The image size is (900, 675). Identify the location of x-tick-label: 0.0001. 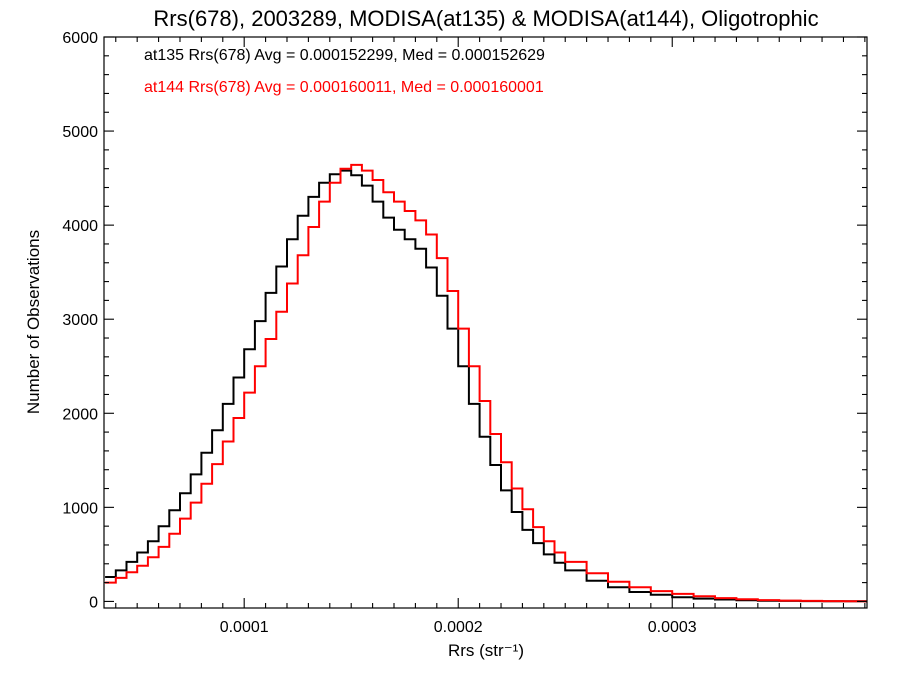
(244, 627).